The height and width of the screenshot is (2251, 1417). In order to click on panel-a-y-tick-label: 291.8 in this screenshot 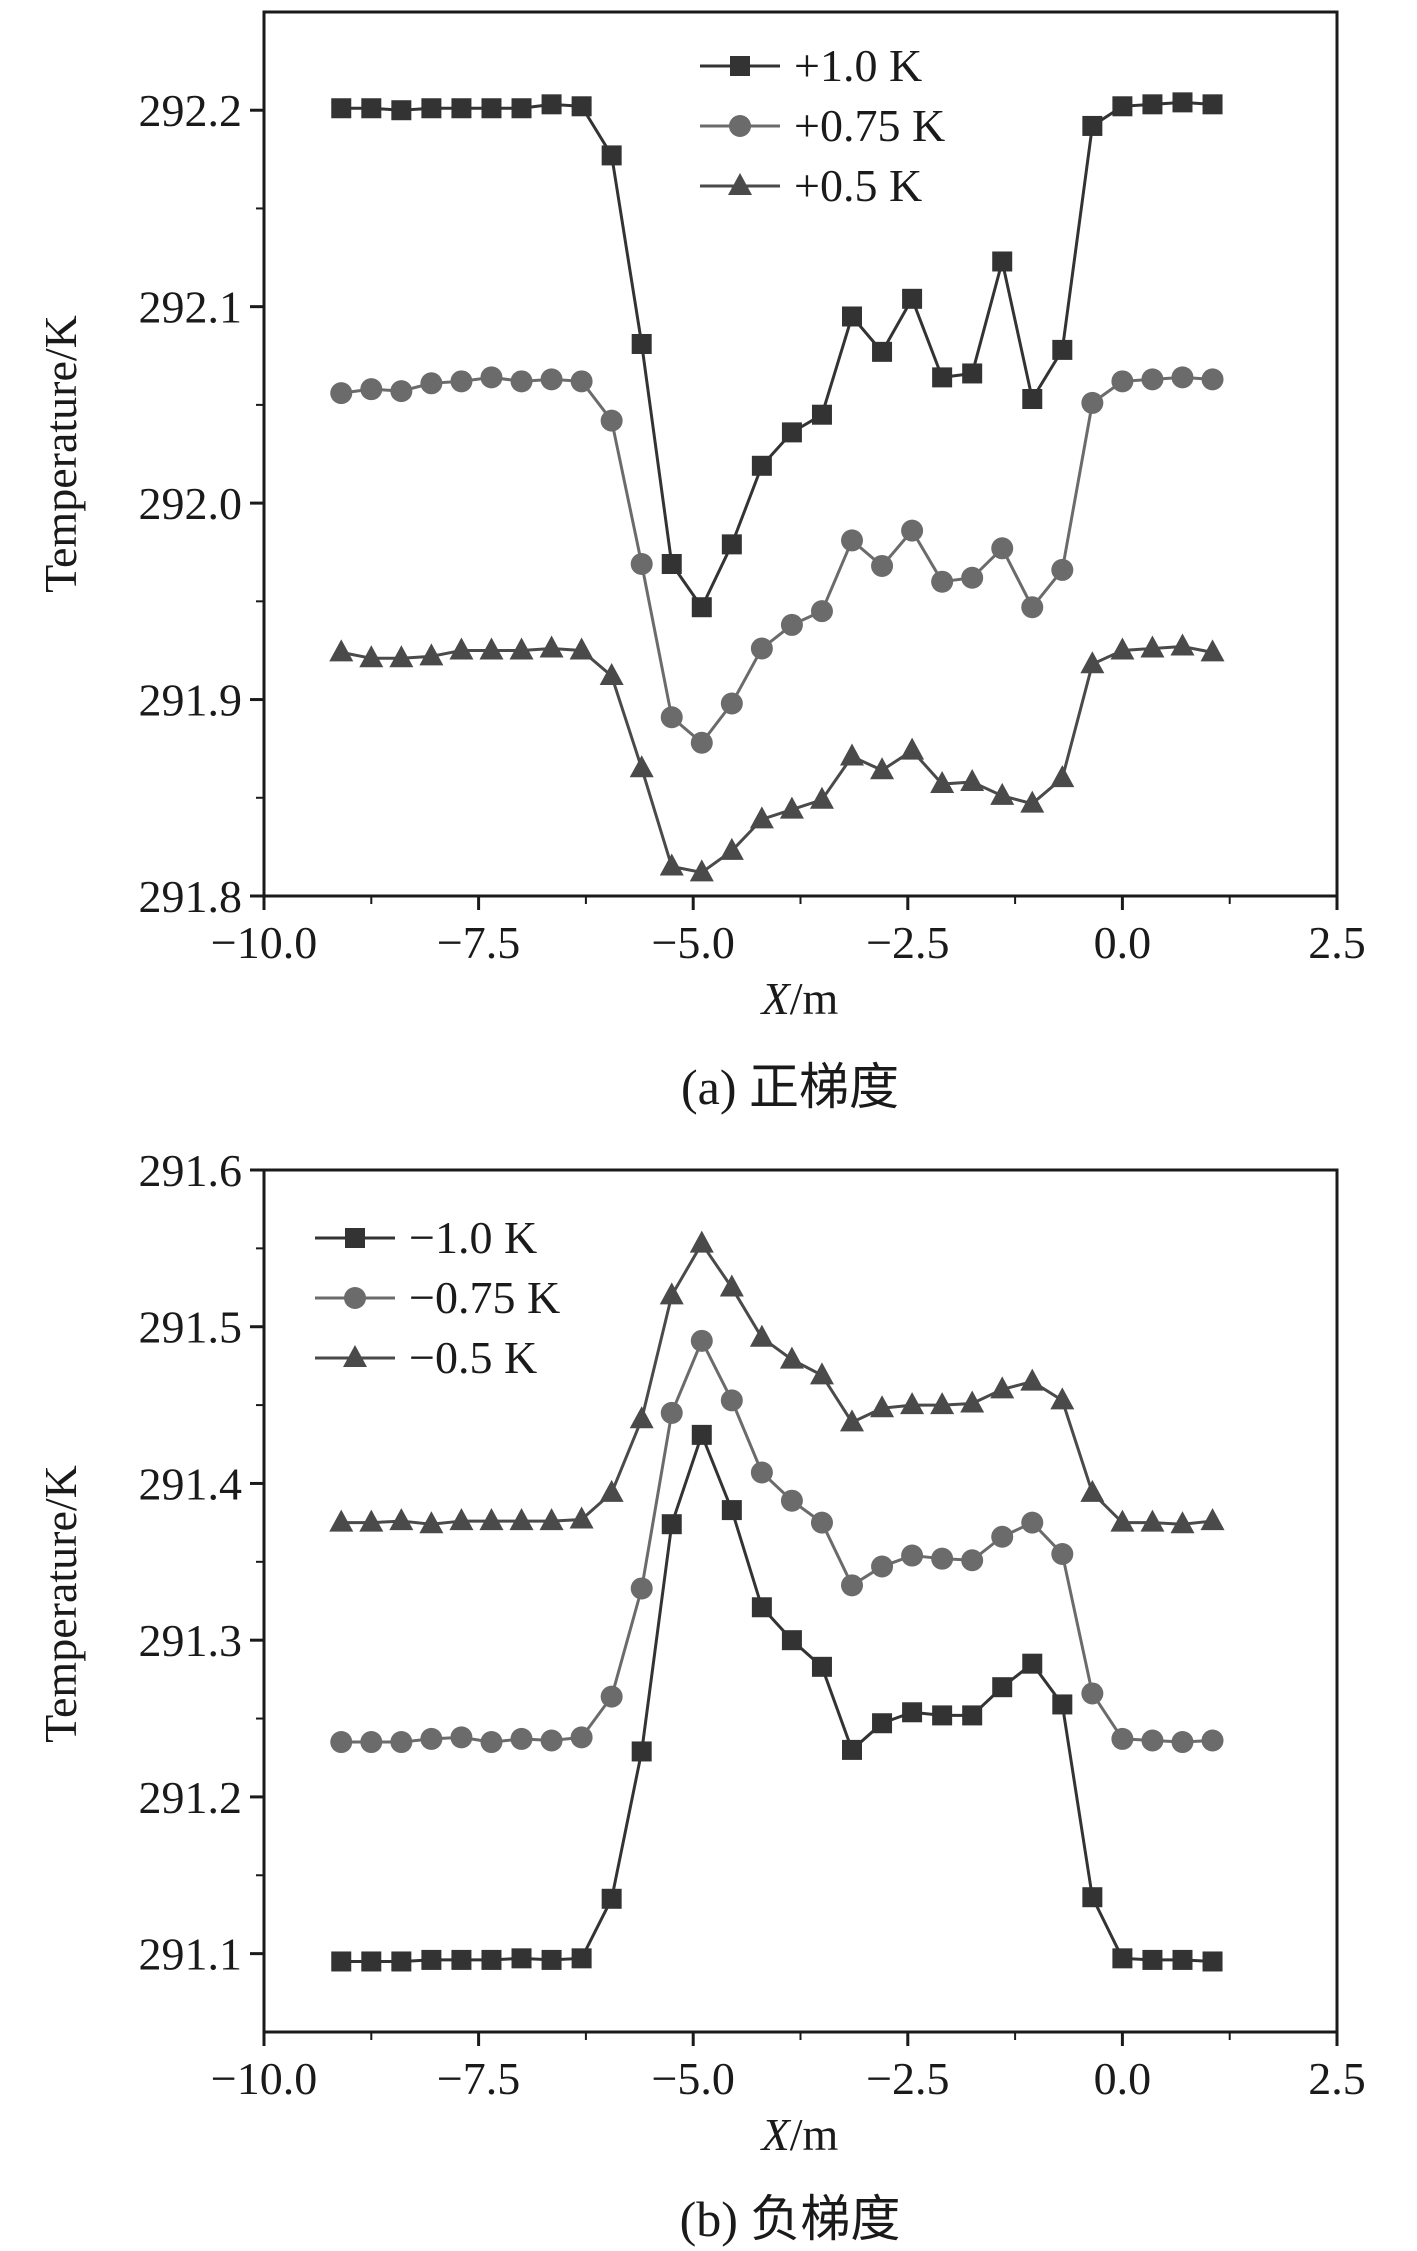, I will do `click(191, 896)`.